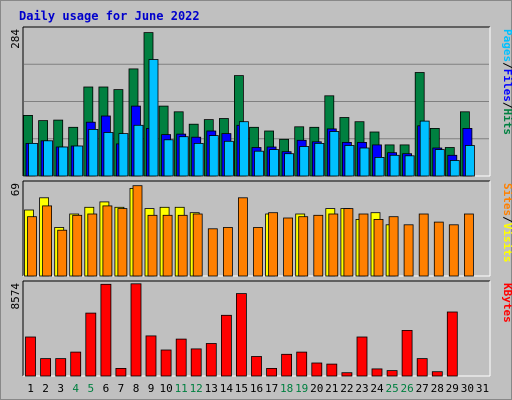 The height and width of the screenshot is (400, 512). I want to click on x-tick-label: 5, so click(90, 388).